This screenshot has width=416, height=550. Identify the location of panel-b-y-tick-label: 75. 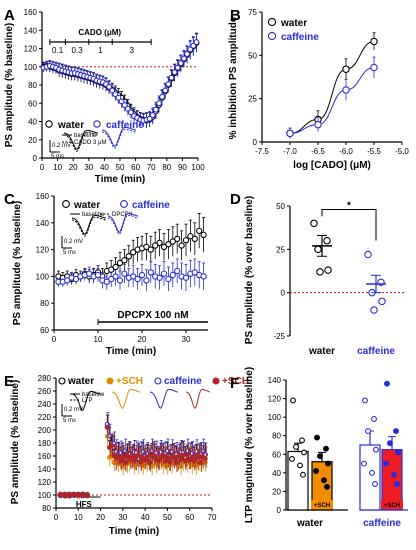
(252, 12).